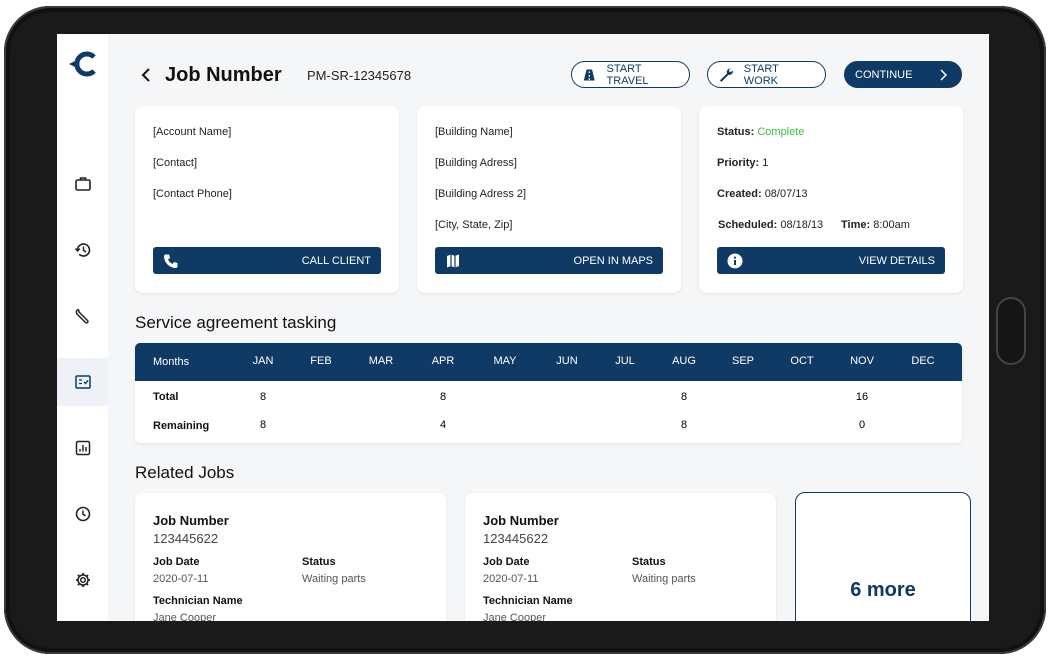 The image size is (1055, 659). I want to click on building-city-state-zip: [City, State, Zip], so click(474, 225).